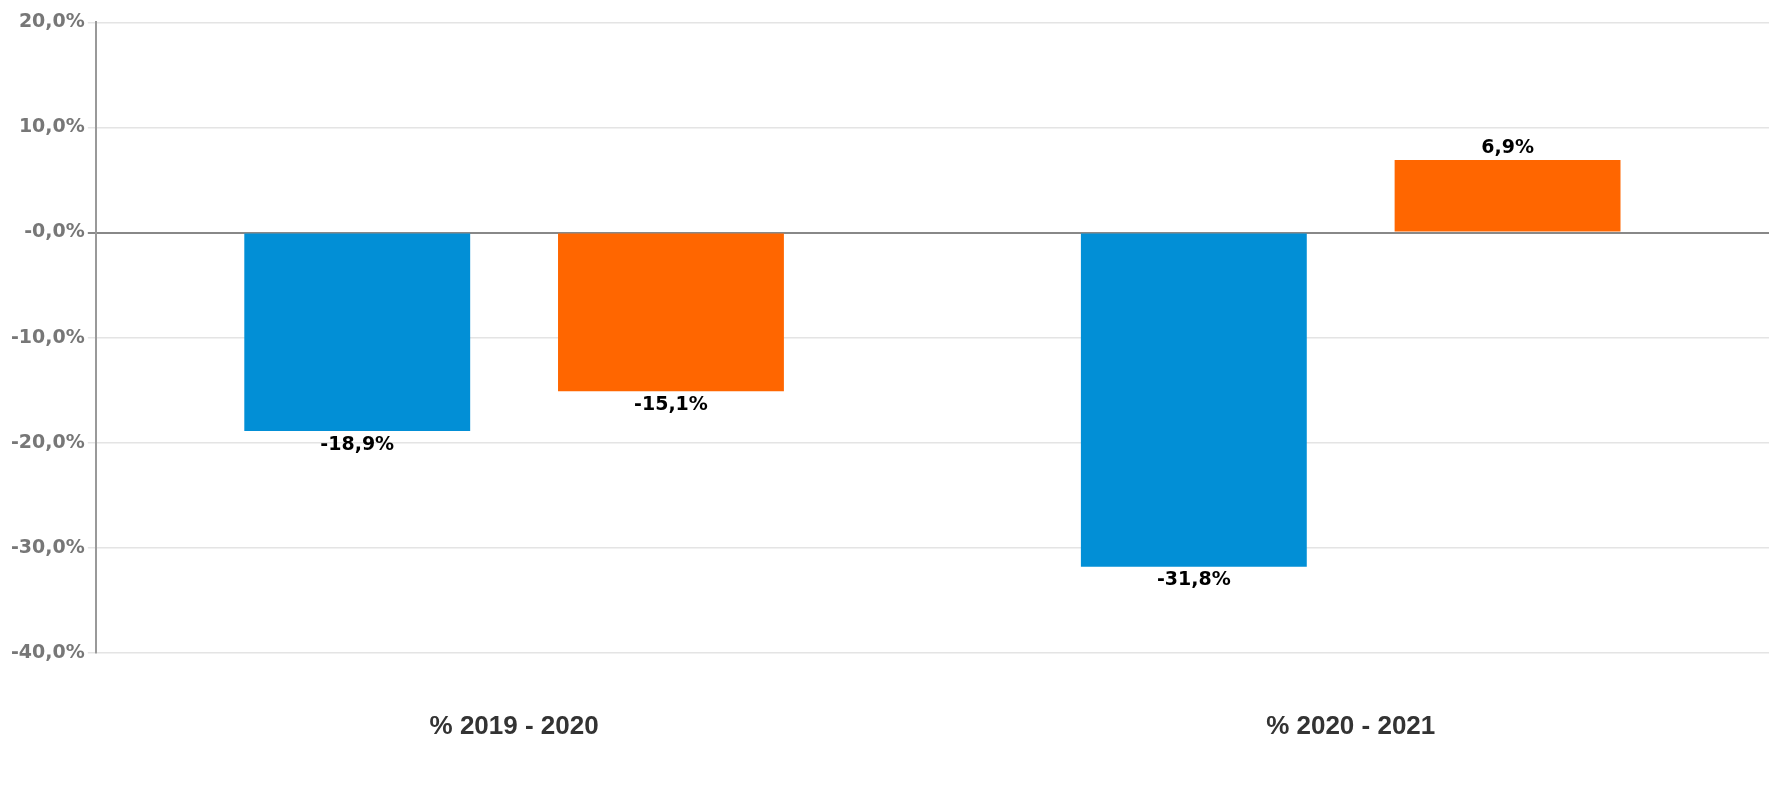 This screenshot has height=800, width=1787. Describe the element at coordinates (514, 724) in the screenshot. I see `x-tick-label: % 2019 - 2020` at that location.